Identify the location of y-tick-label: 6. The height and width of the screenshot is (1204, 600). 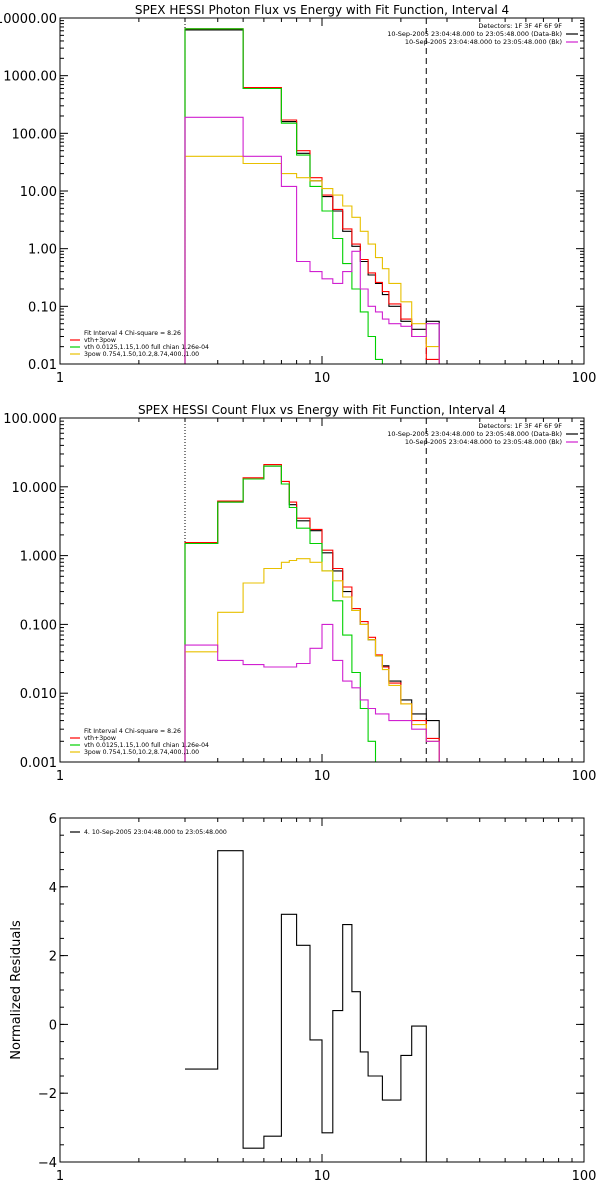
(53, 819).